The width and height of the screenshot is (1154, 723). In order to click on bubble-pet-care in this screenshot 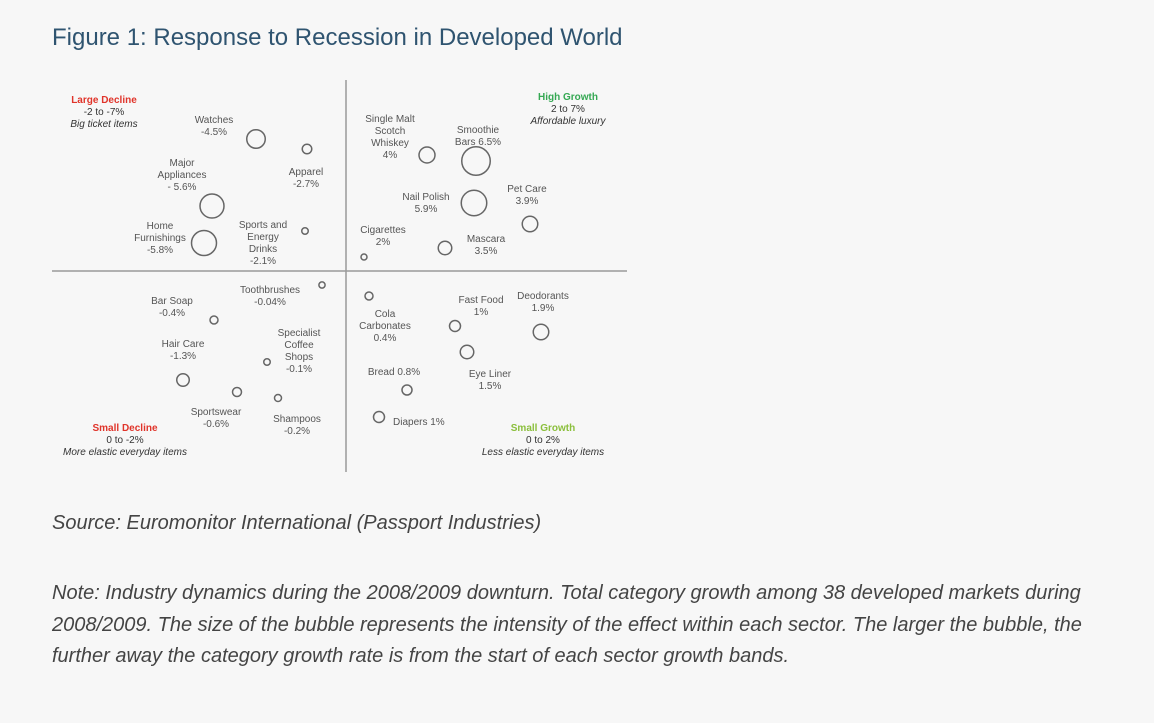, I will do `click(530, 224)`.